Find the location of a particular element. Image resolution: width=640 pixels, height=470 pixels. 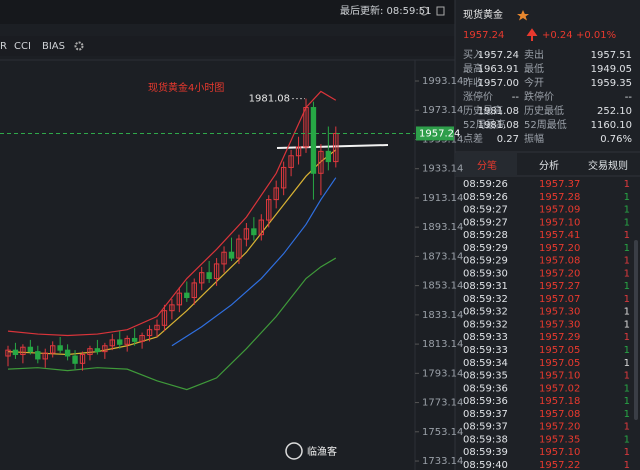

trade-price: 1957.41 is located at coordinates (559, 235).